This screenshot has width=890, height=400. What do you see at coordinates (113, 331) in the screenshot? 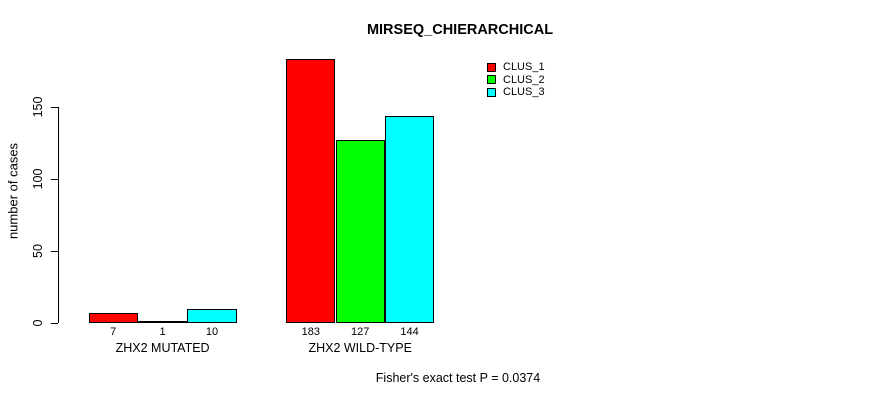
I see `bar-value-label: 7` at bounding box center [113, 331].